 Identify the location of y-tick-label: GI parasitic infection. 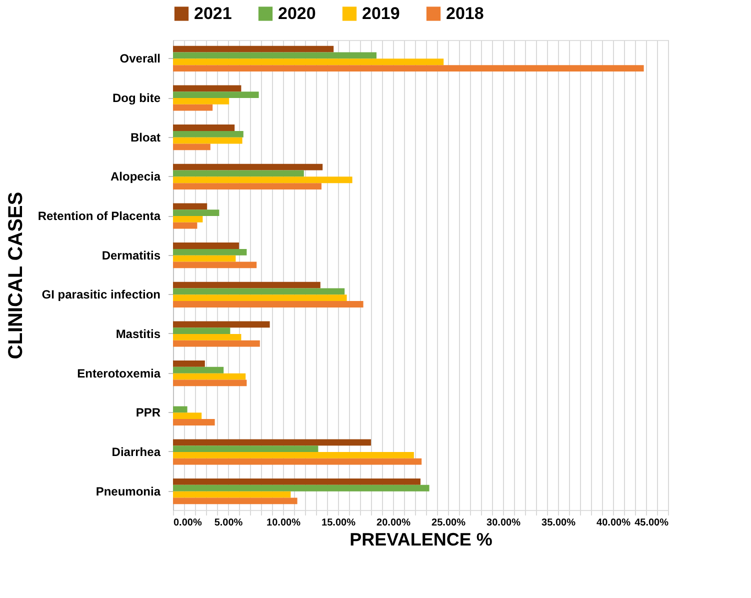
(101, 295).